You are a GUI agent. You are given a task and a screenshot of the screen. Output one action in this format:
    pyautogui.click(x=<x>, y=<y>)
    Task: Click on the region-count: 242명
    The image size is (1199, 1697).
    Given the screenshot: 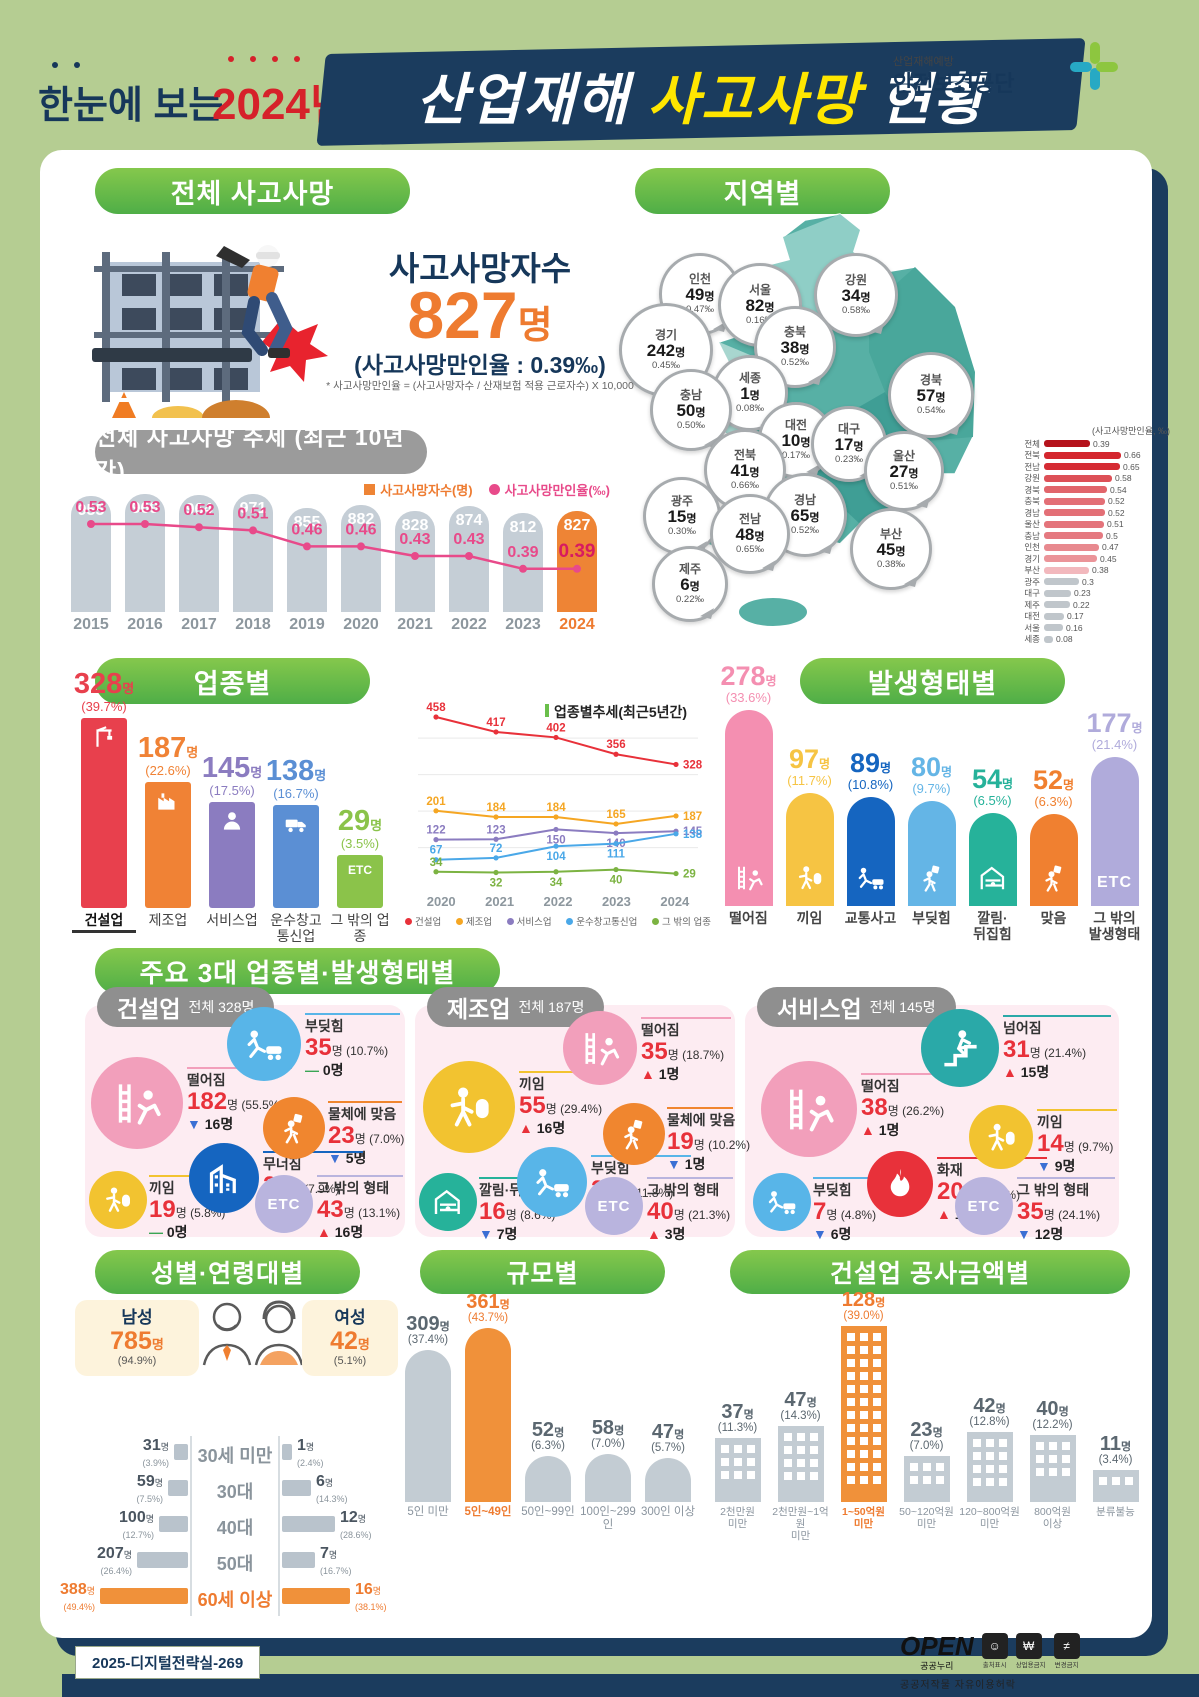 What is the action you would take?
    pyautogui.click(x=666, y=351)
    